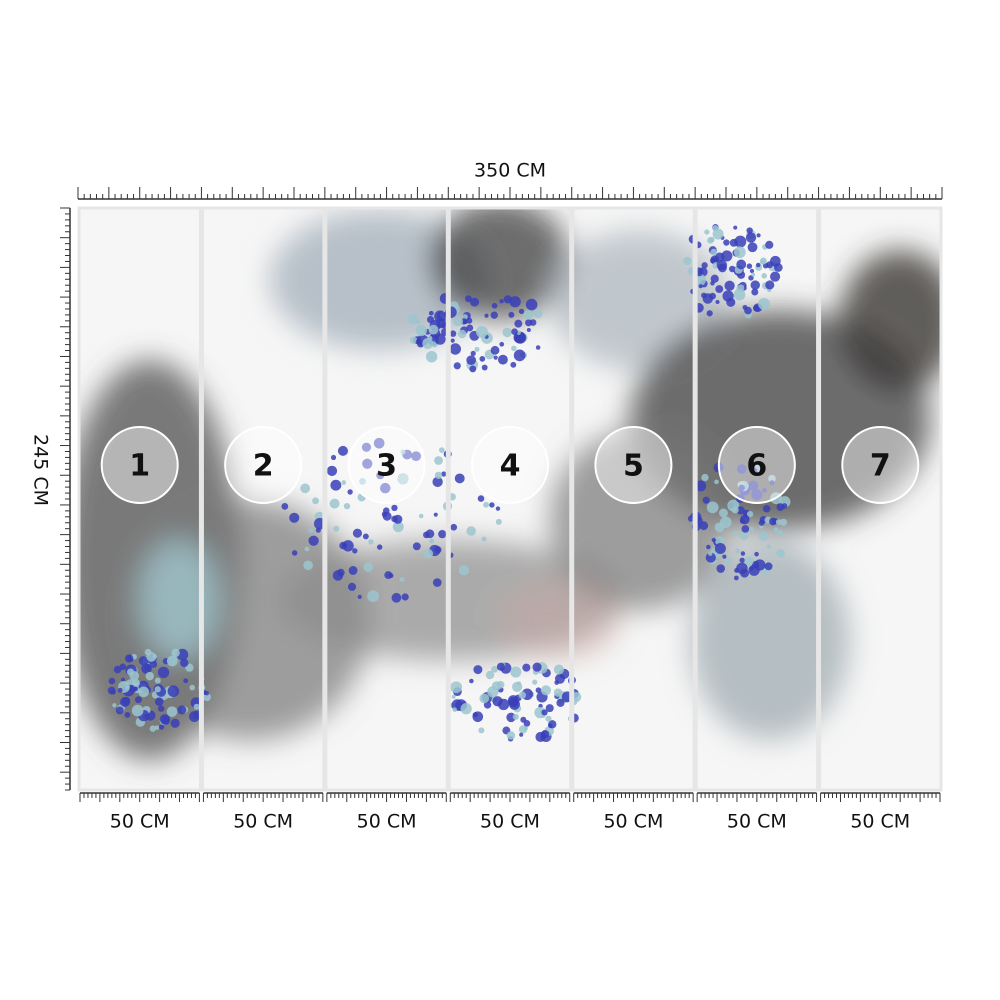 Image resolution: width=1000 pixels, height=1000 pixels. What do you see at coordinates (756, 466) in the screenshot?
I see `panel-number: 6` at bounding box center [756, 466].